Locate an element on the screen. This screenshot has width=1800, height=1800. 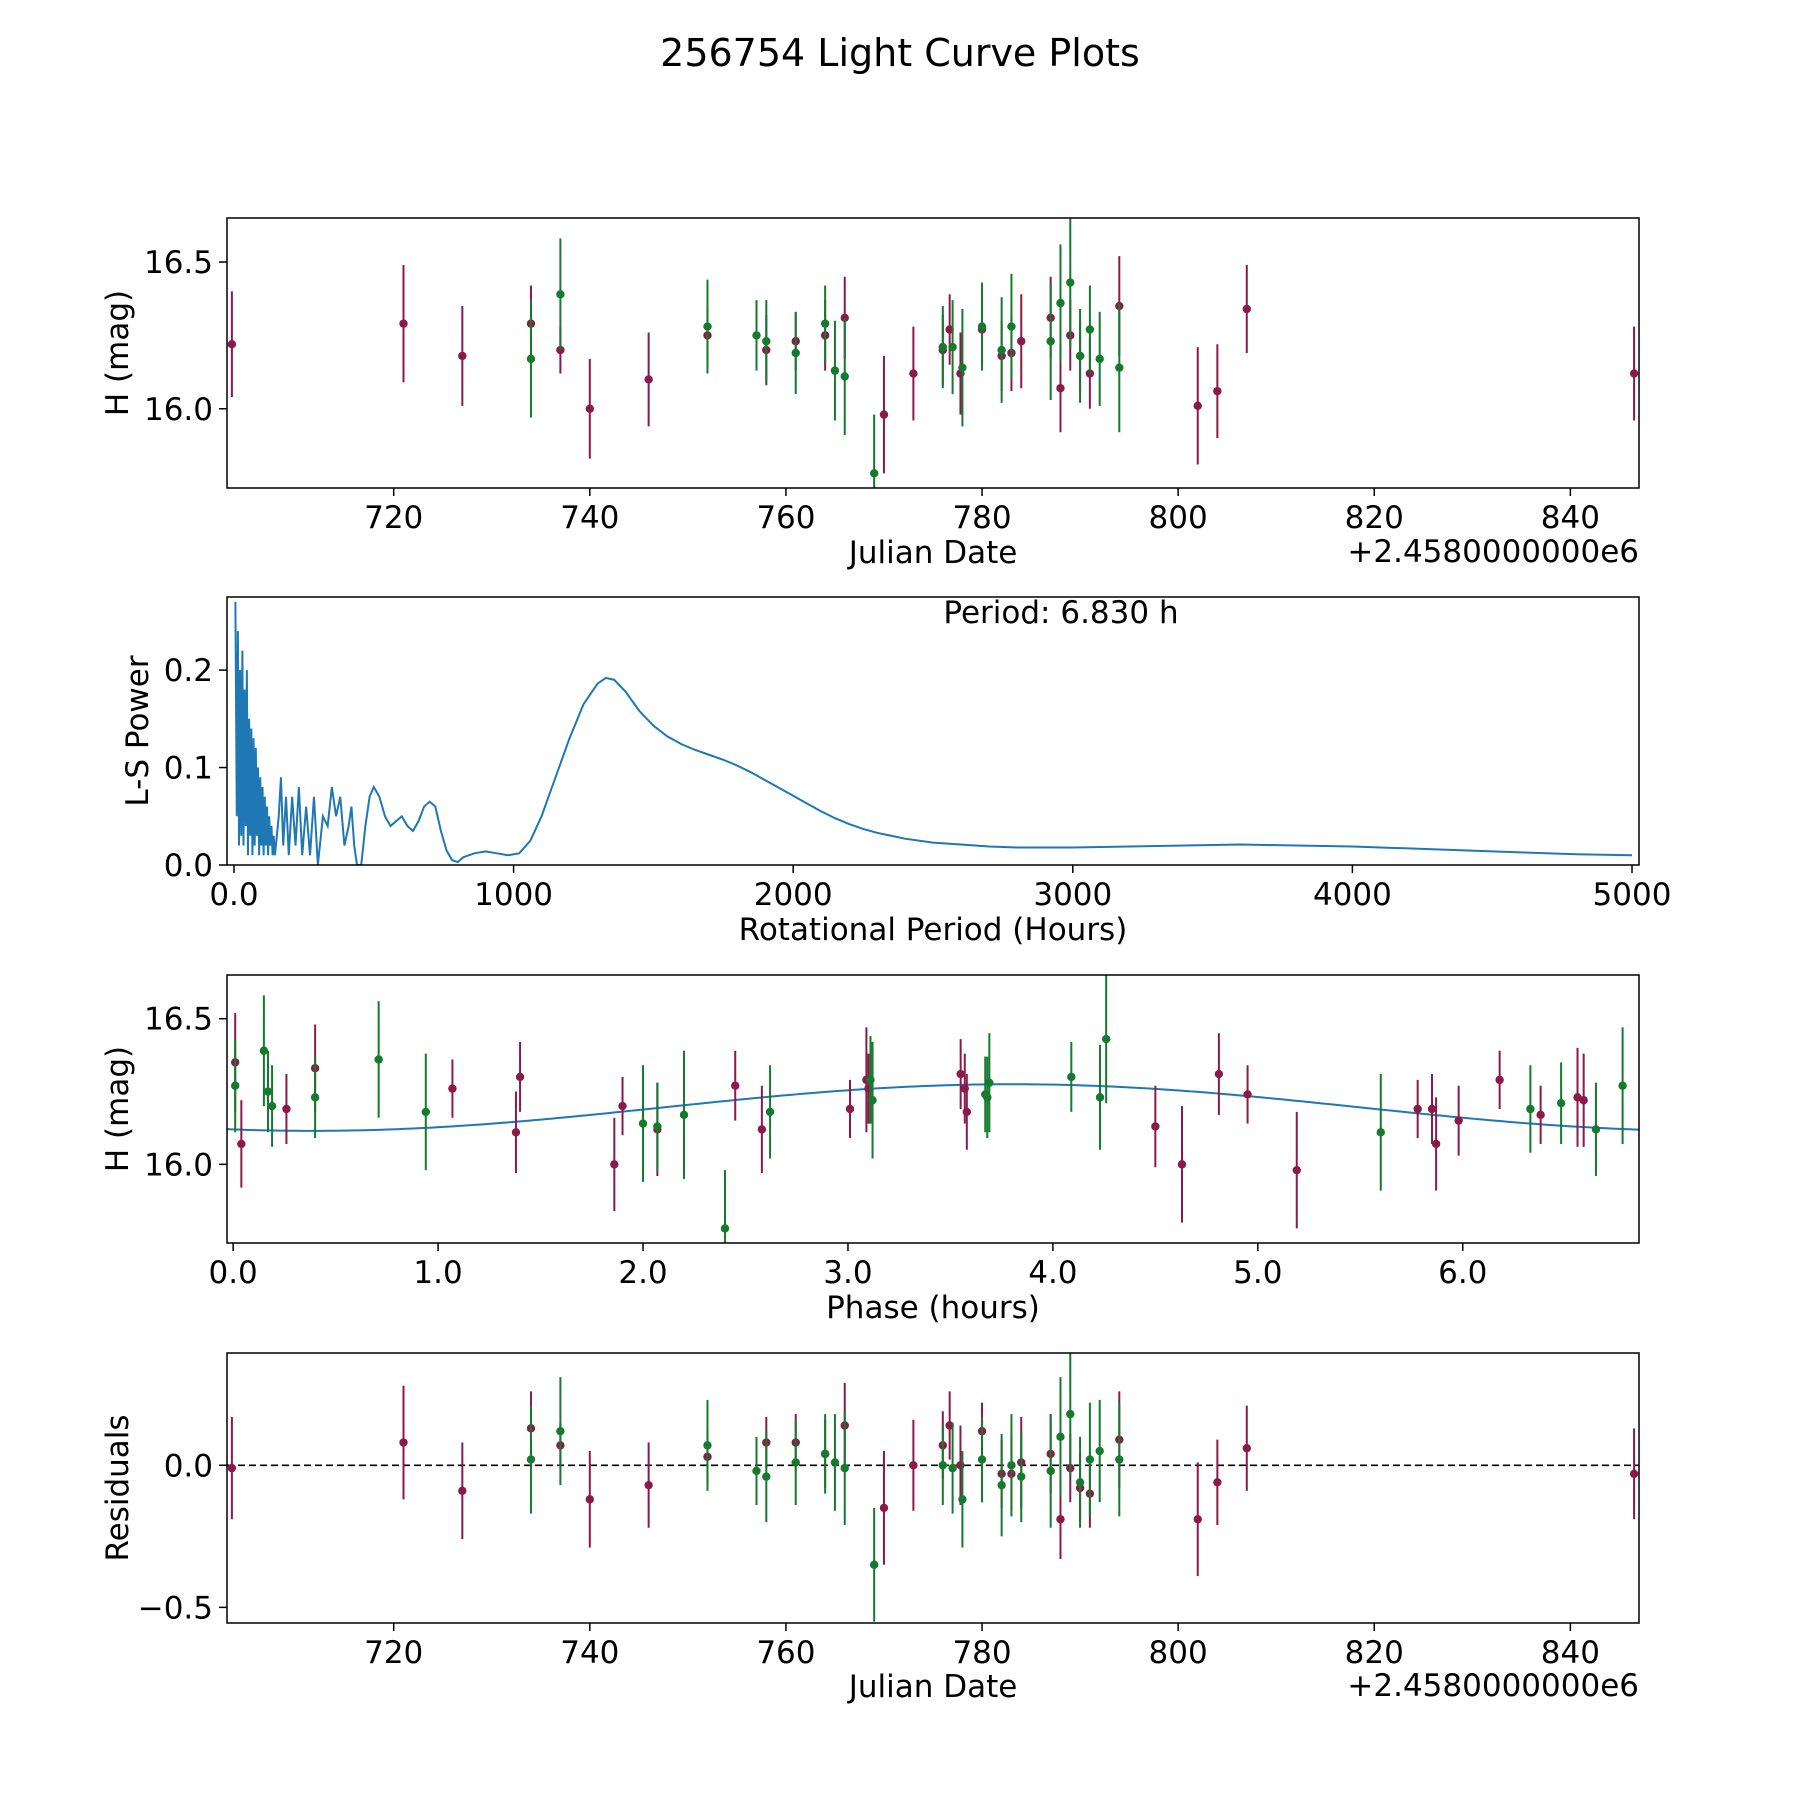
lightcurve-xtick-label: 780 is located at coordinates (981, 518).